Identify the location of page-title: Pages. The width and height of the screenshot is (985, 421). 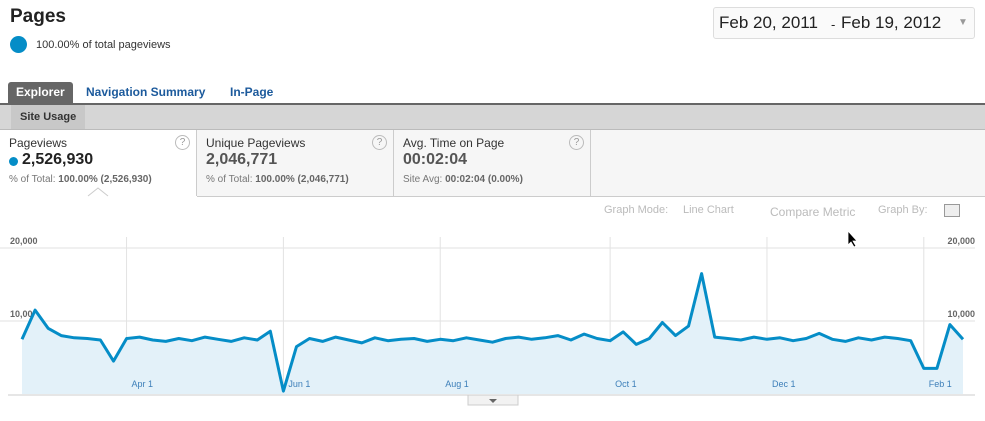
(38, 16).